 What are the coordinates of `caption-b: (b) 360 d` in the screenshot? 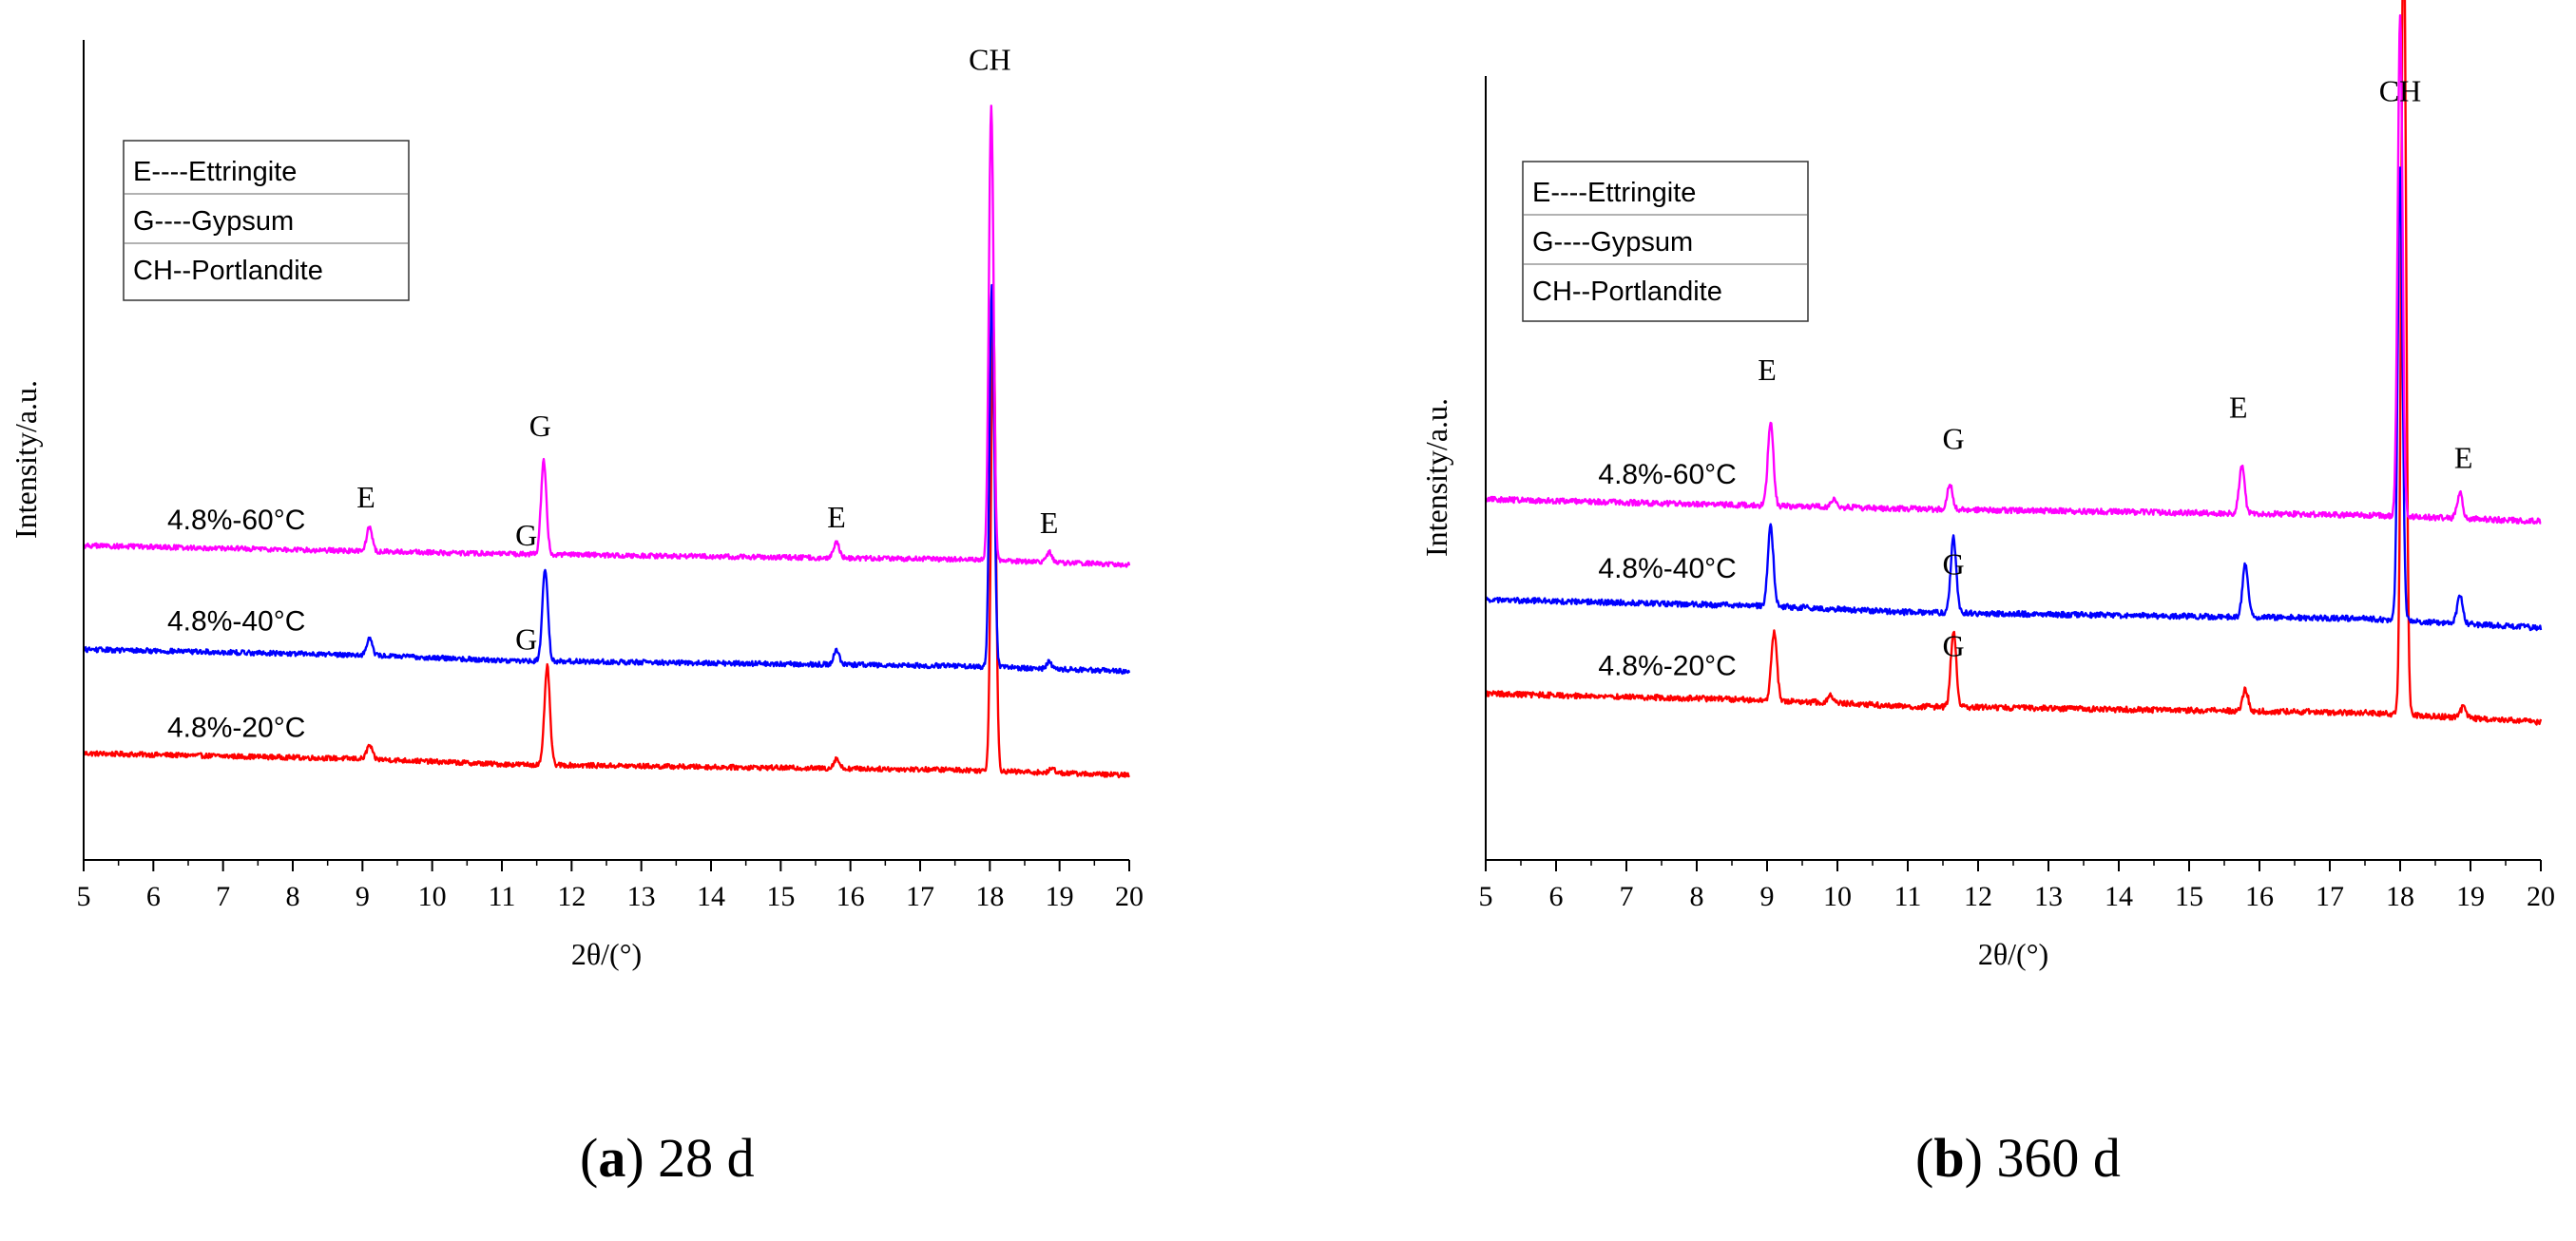 It's located at (2018, 1158).